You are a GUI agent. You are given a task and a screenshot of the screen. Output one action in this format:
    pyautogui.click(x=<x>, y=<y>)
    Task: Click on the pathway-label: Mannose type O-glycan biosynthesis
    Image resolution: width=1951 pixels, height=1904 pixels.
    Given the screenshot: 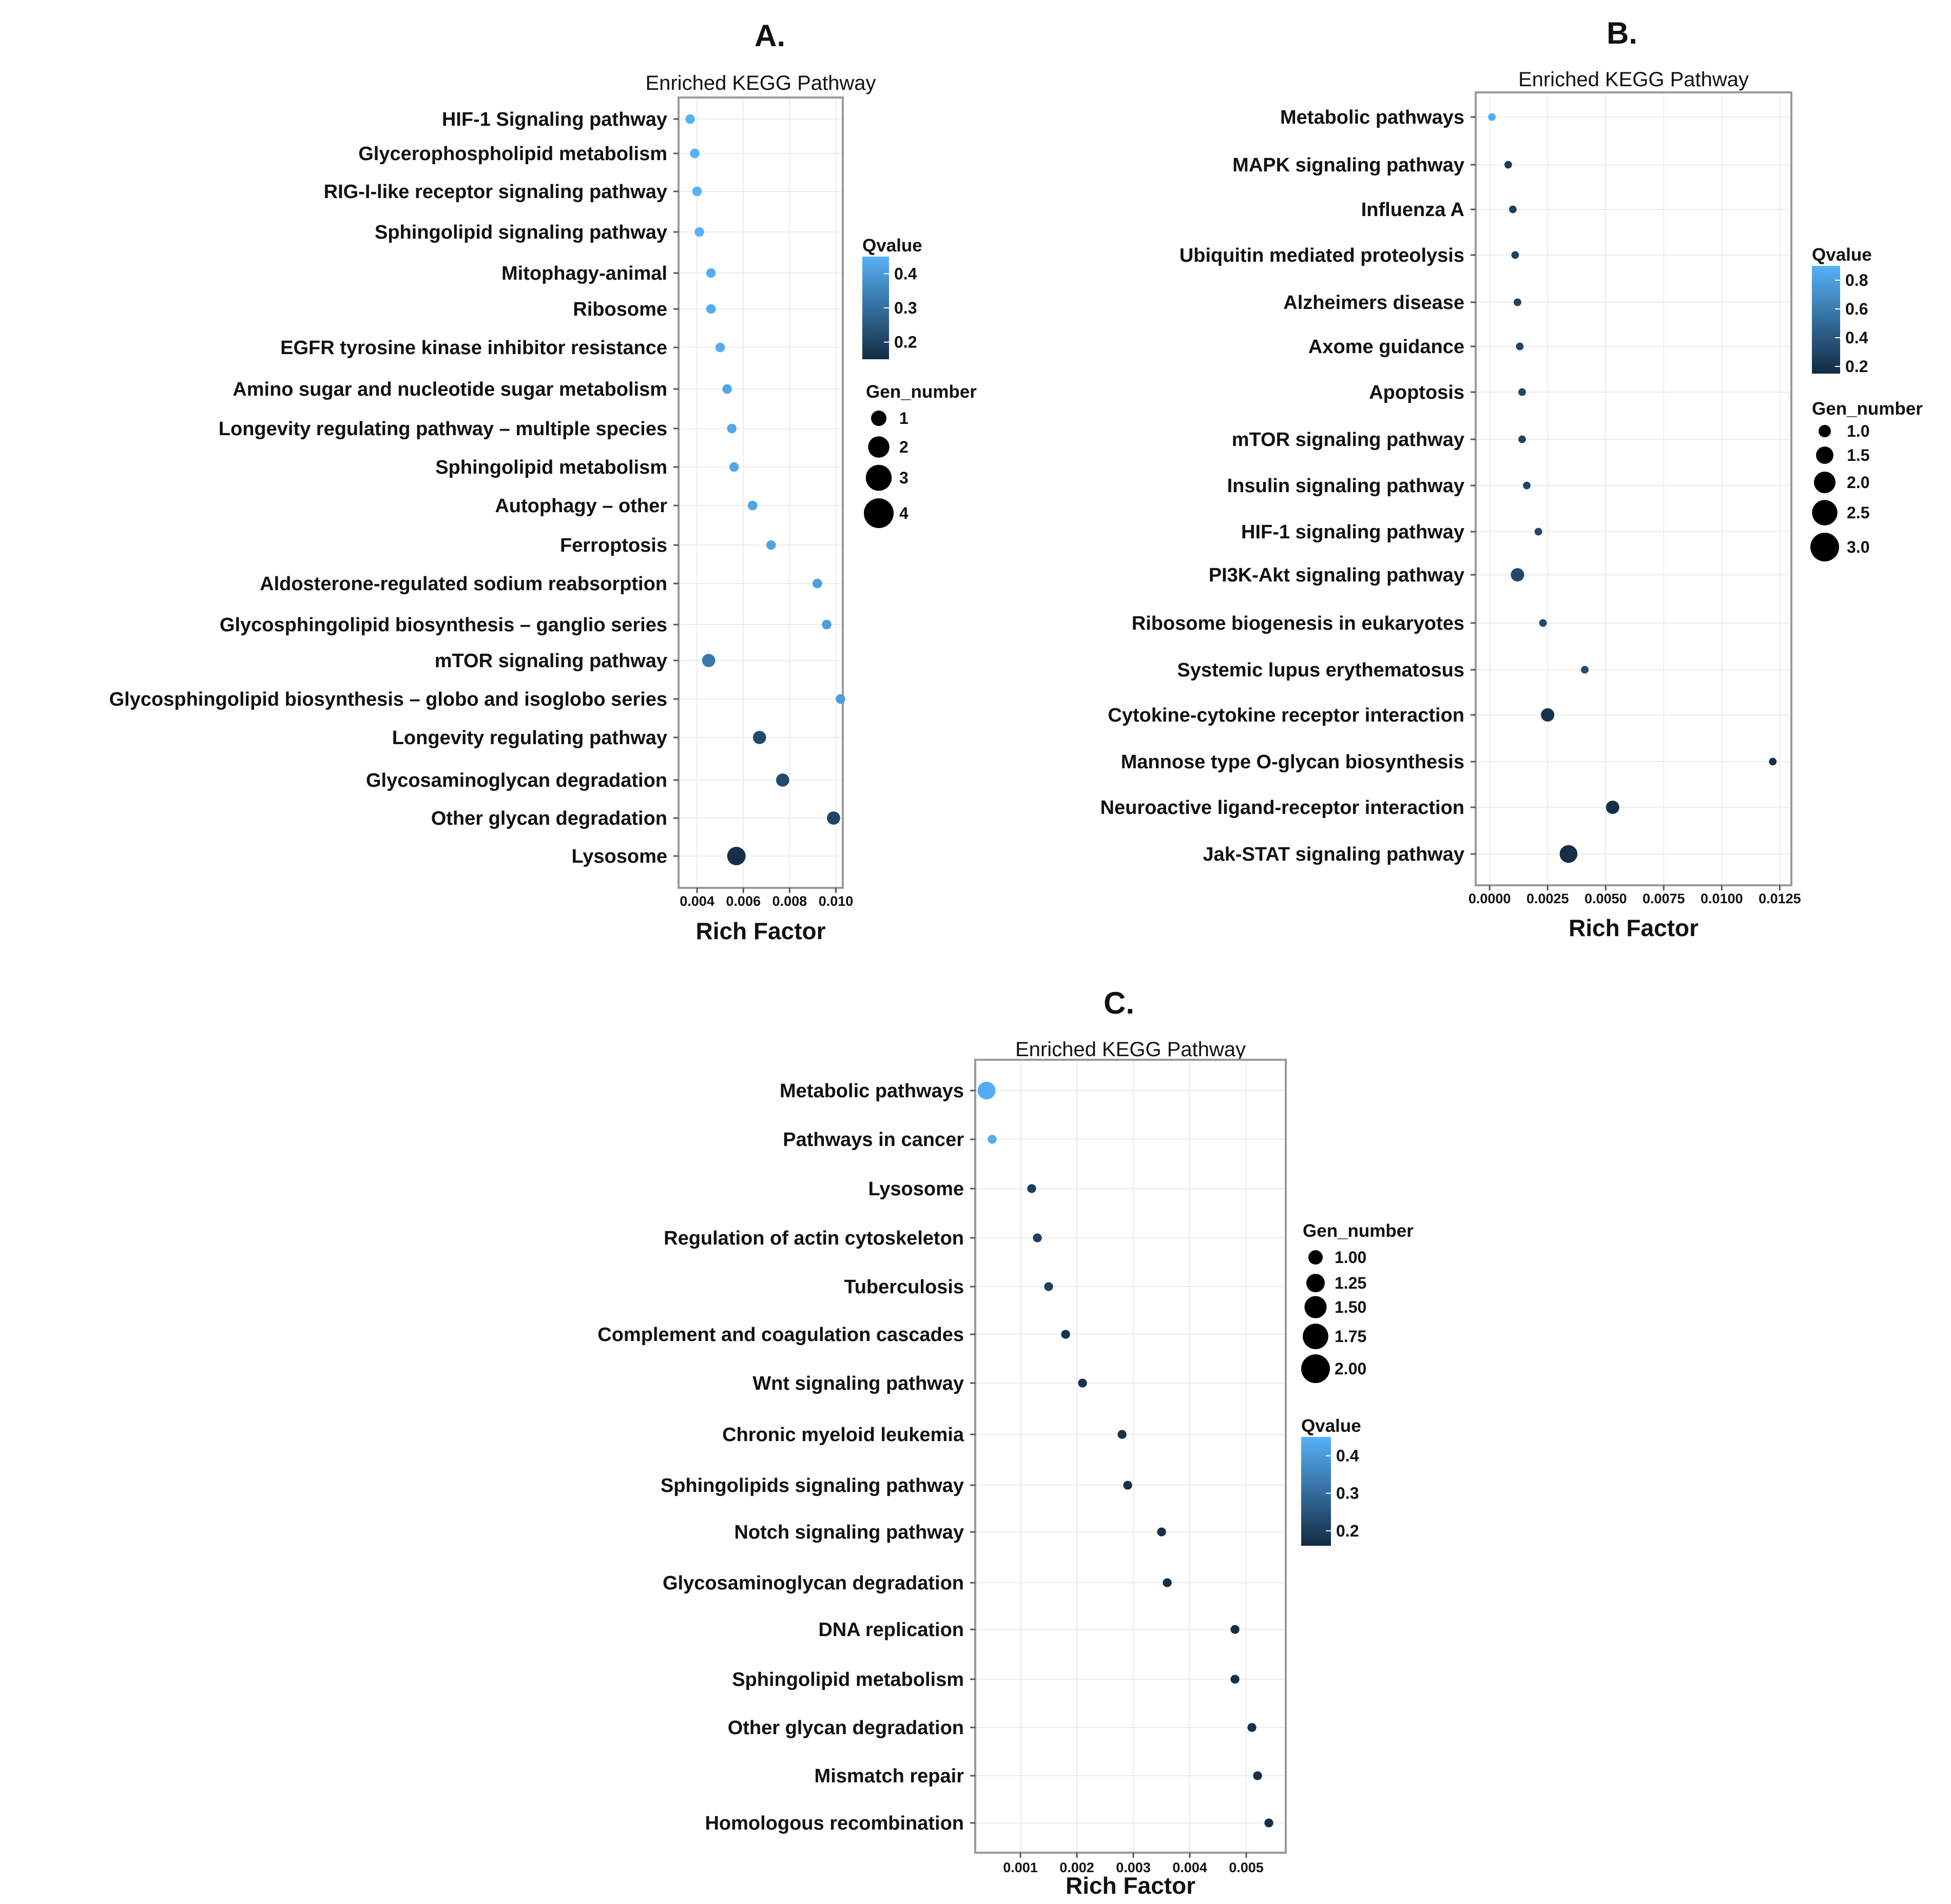 What is the action you would take?
    pyautogui.click(x=1293, y=762)
    